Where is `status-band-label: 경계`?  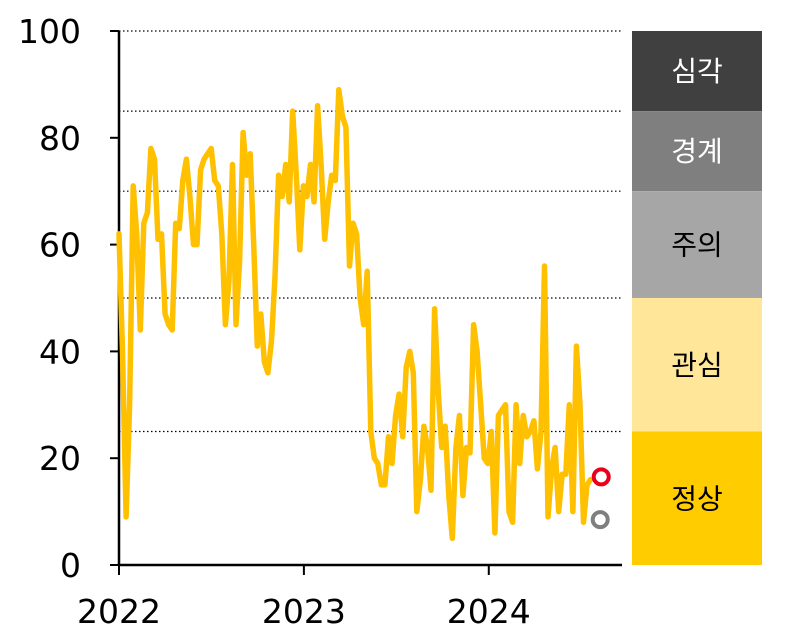 status-band-label: 경계 is located at coordinates (697, 151).